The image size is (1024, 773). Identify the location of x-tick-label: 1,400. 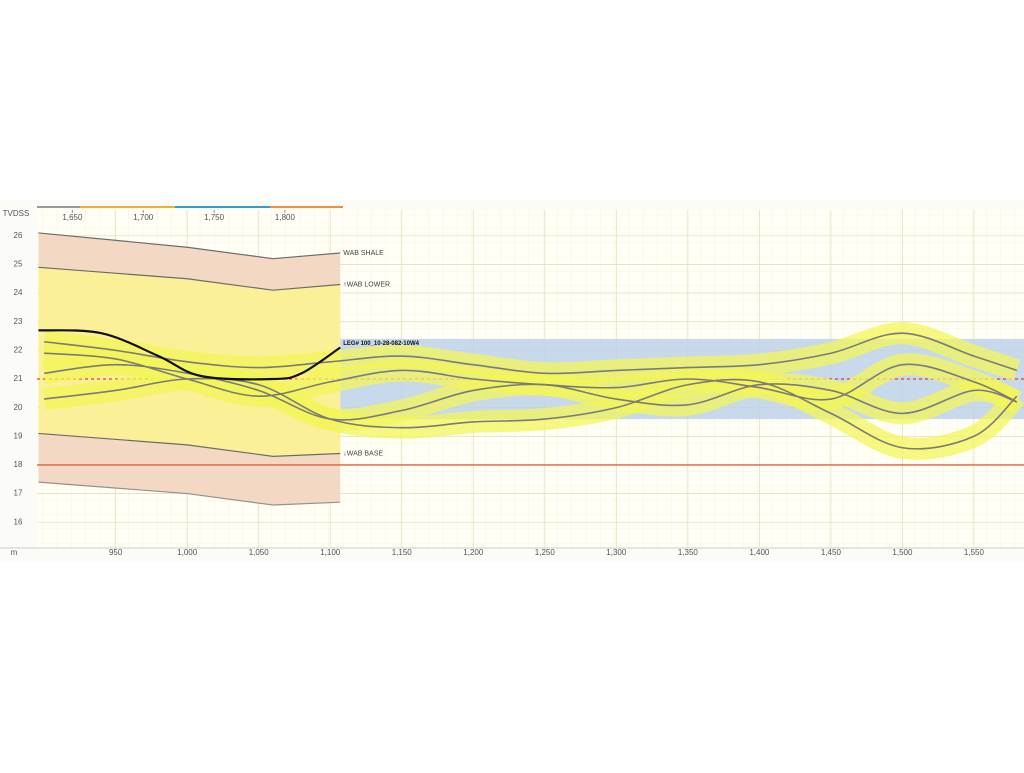
(759, 552).